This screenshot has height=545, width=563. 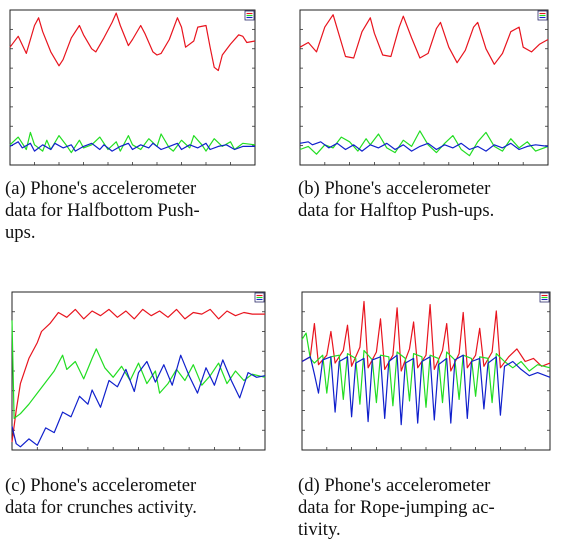 I want to click on caption-d-line-1: (d) Phone's accelerometer, so click(x=394, y=485).